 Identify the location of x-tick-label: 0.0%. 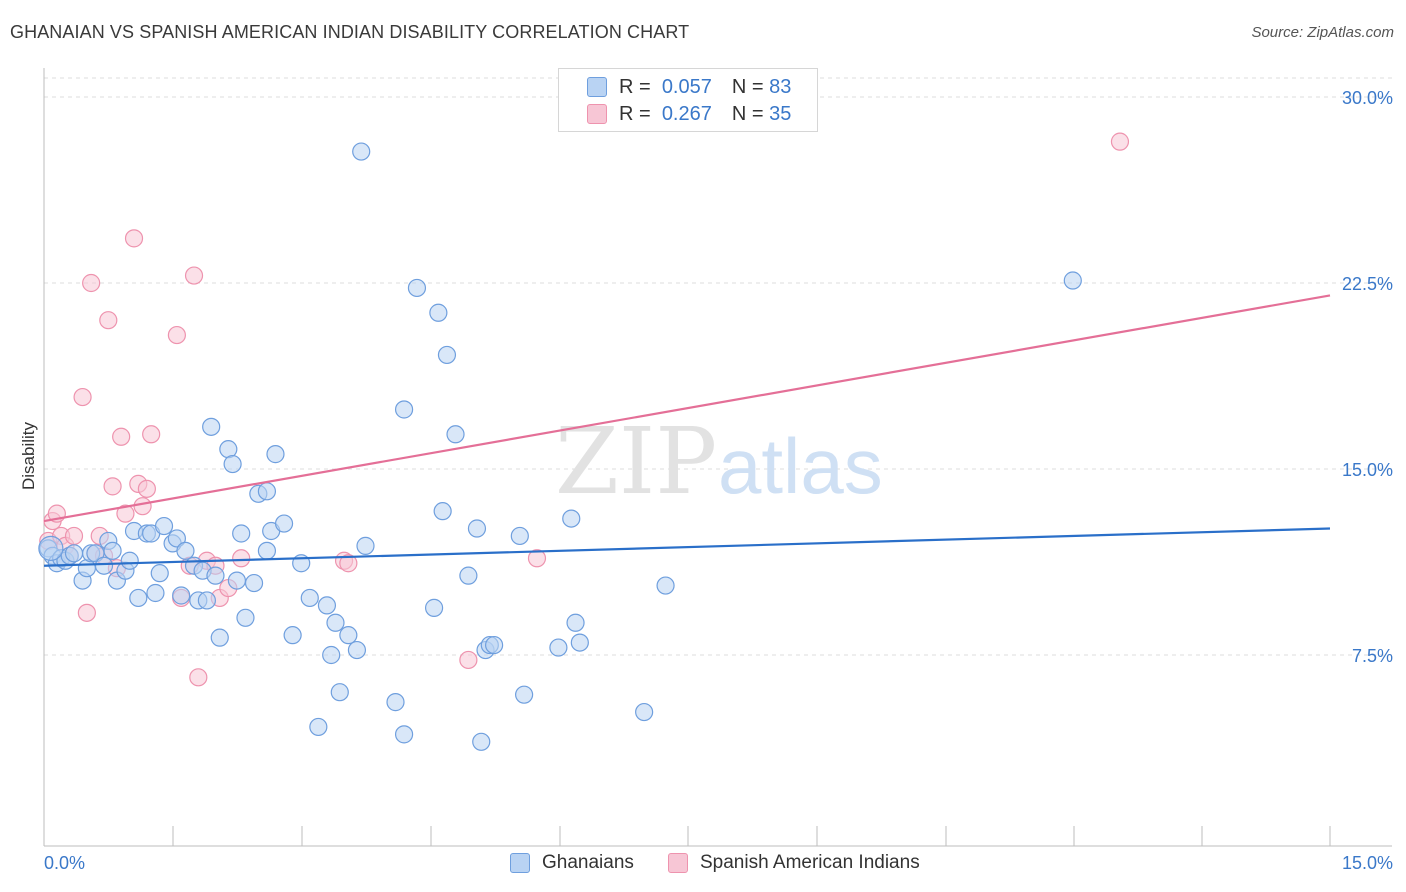
(64, 863).